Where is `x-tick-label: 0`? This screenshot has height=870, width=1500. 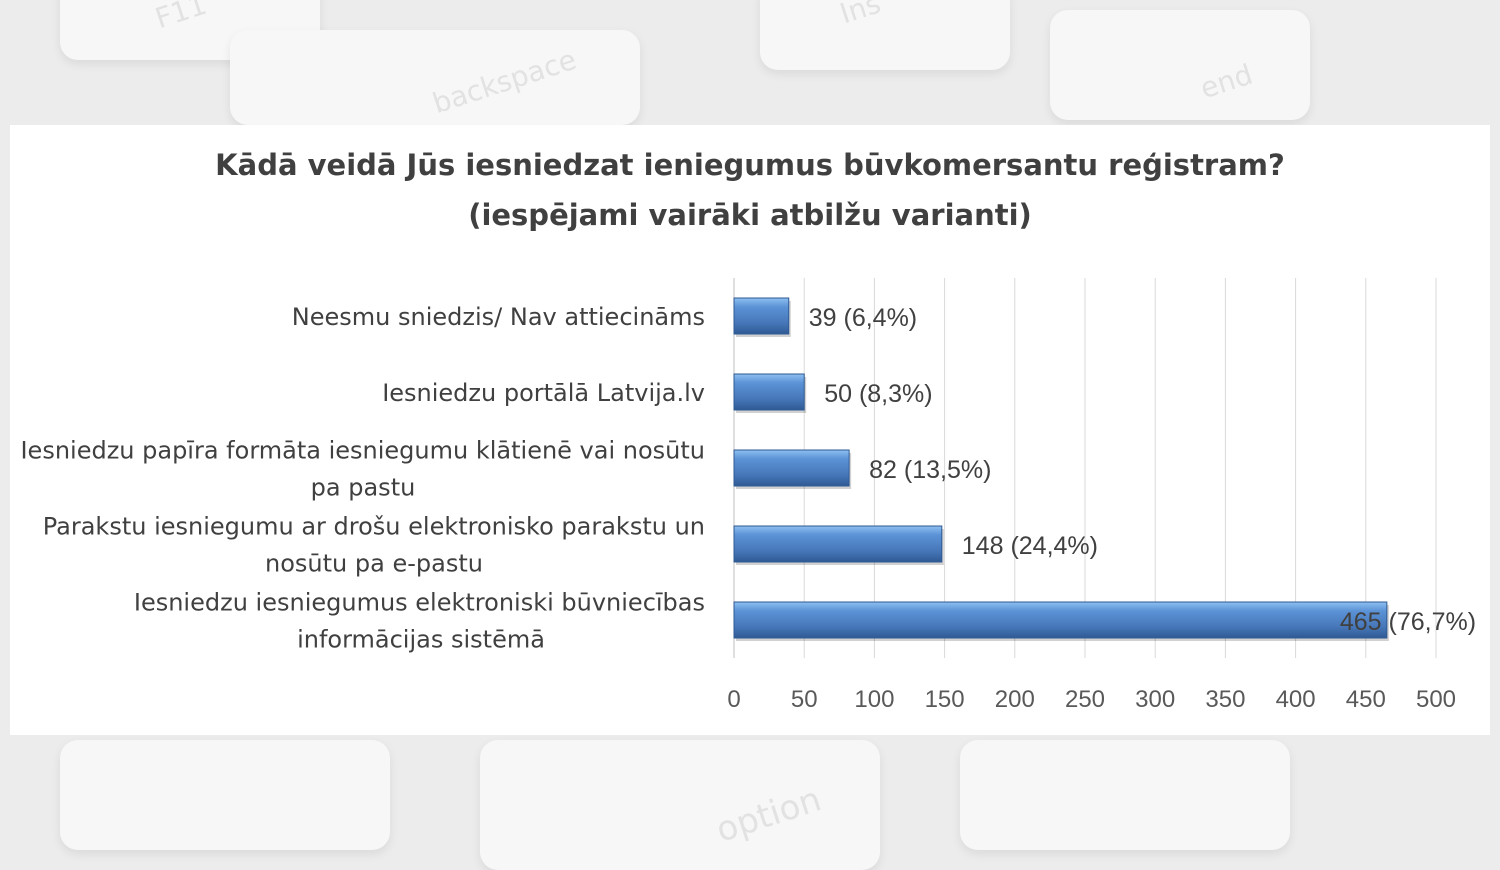
x-tick-label: 0 is located at coordinates (733, 699).